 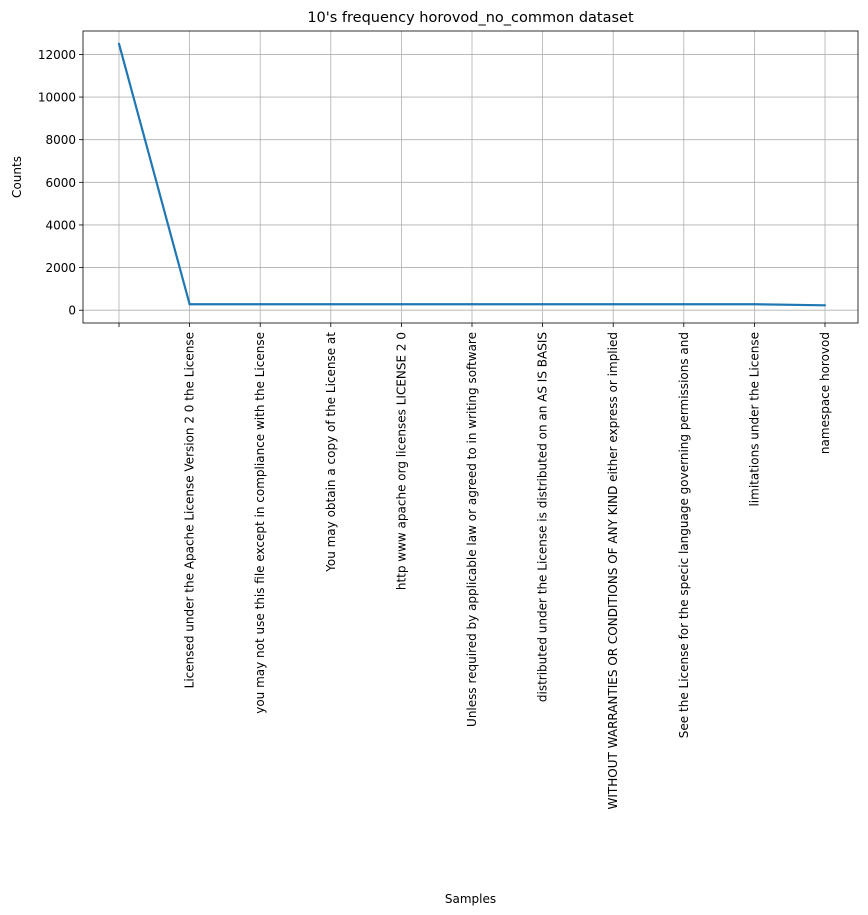 I want to click on x-axis-label: Samples, so click(x=470, y=899).